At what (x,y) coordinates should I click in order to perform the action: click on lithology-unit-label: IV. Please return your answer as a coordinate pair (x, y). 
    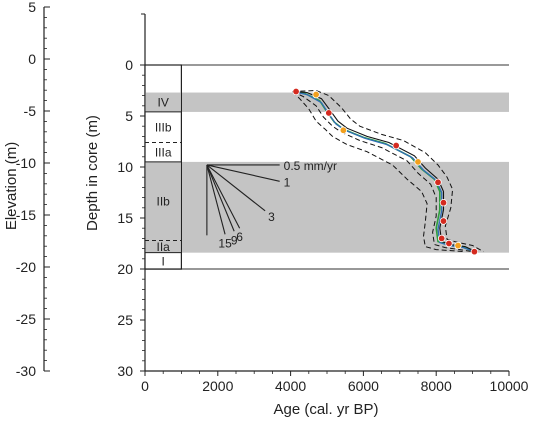
    Looking at the image, I should click on (163, 103).